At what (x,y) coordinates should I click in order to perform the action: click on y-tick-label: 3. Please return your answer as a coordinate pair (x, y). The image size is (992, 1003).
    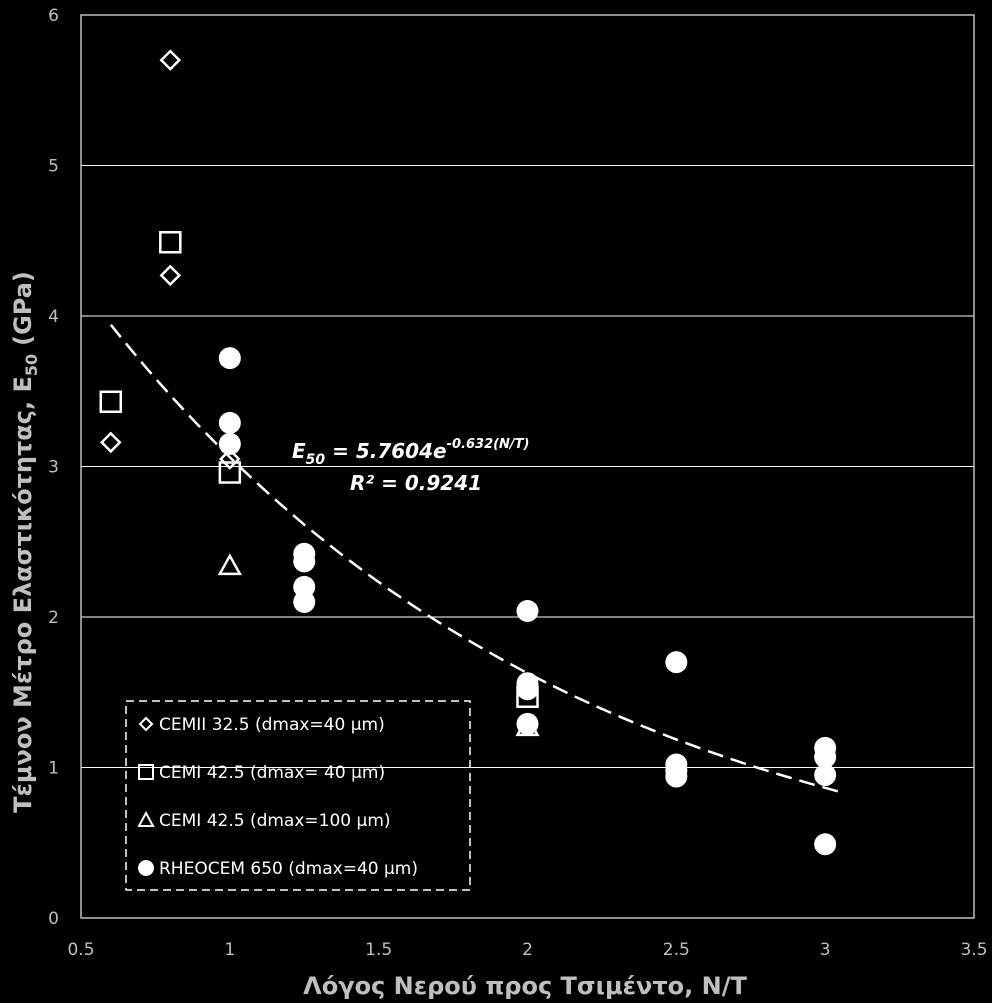
    Looking at the image, I should click on (53, 468).